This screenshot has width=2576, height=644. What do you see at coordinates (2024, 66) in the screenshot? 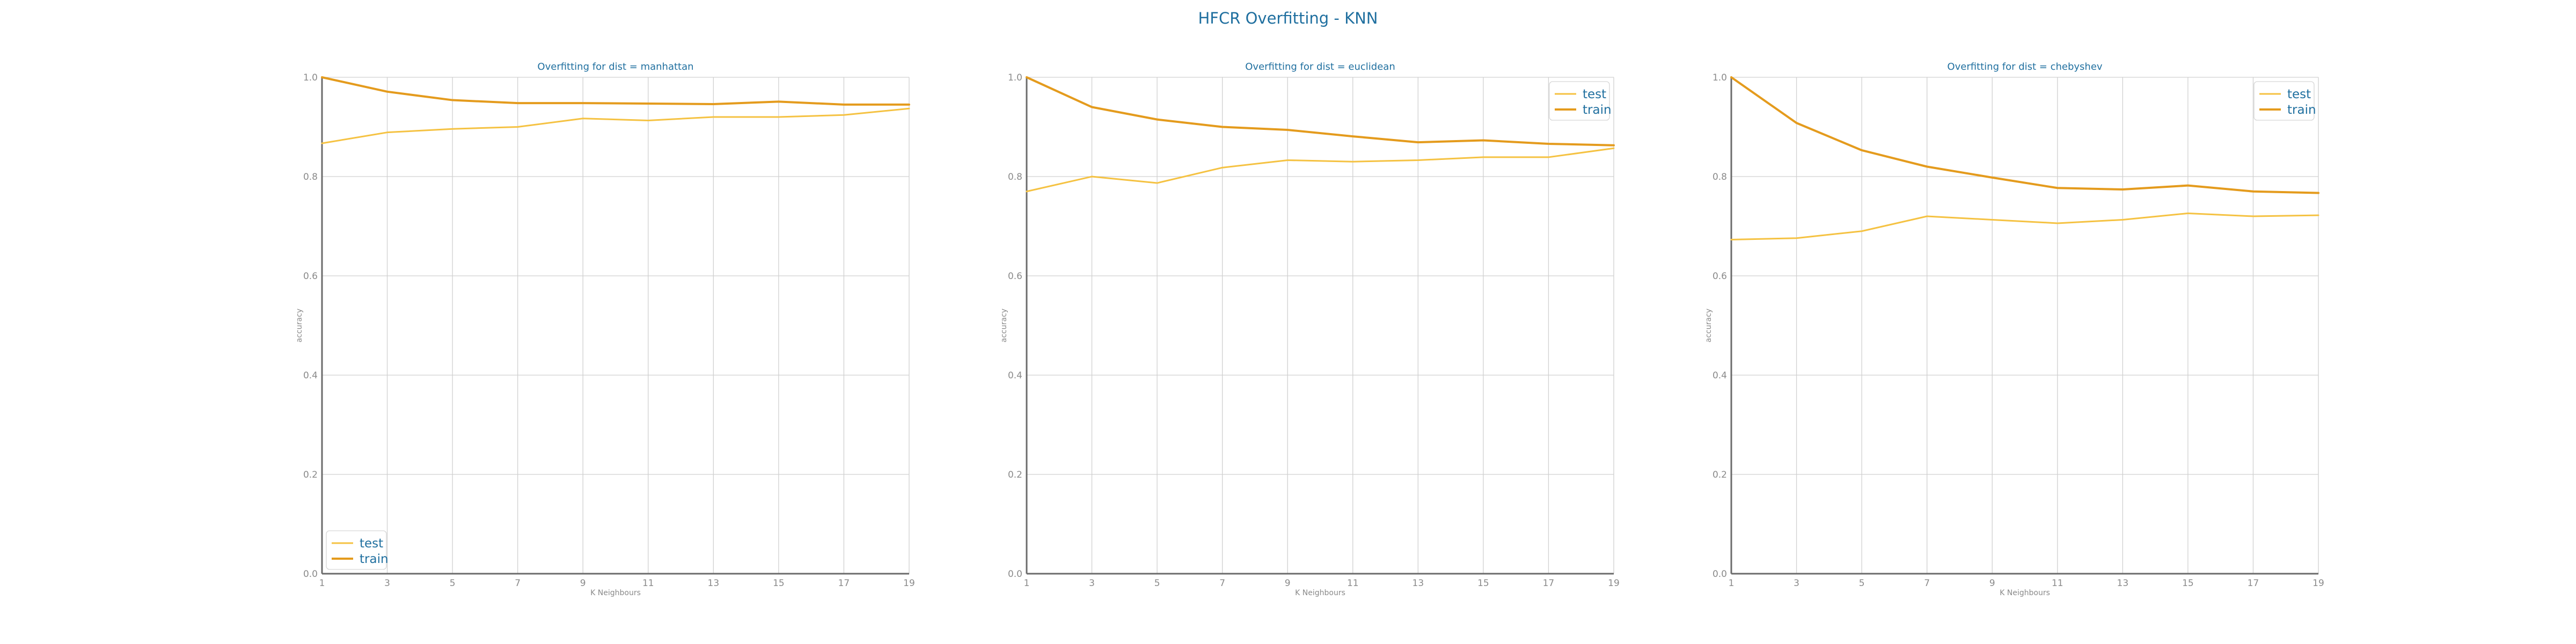
I see `chart-title: Overfitting for dist = chebyshev` at bounding box center [2024, 66].